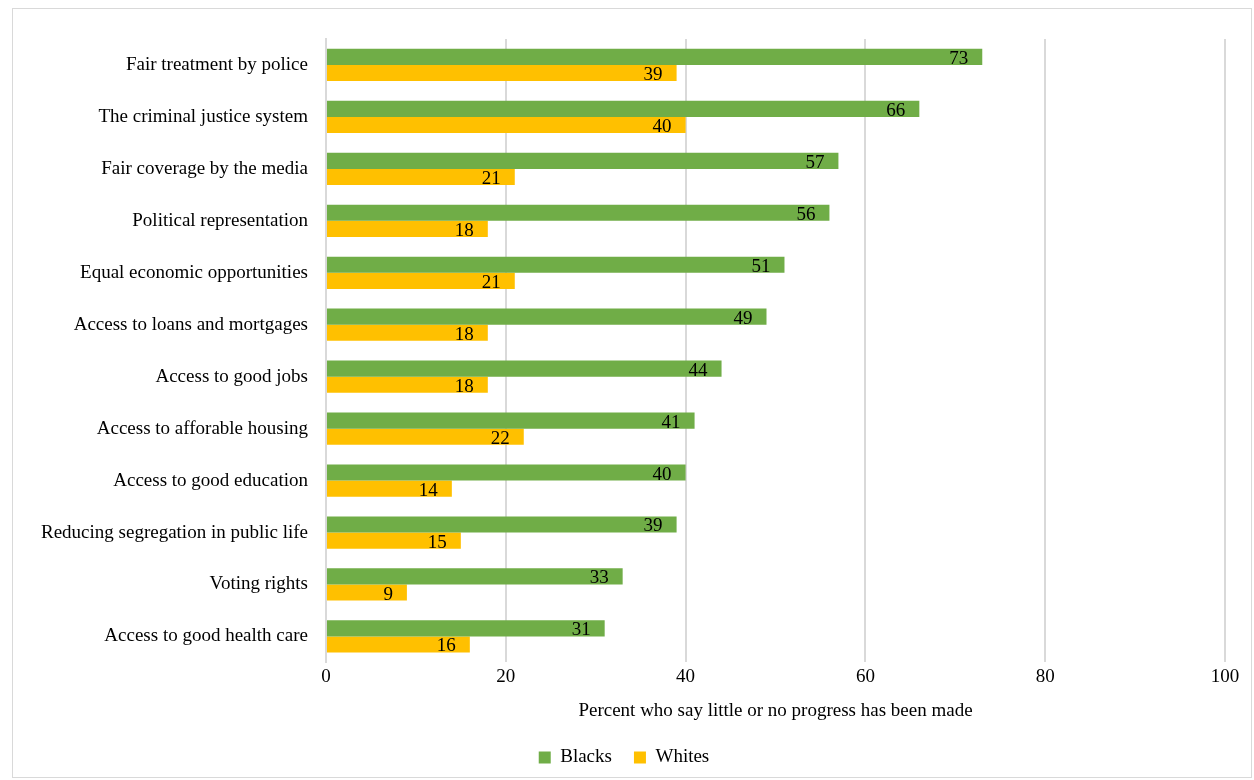  What do you see at coordinates (1045, 675) in the screenshot?
I see `x-tick-label: 80` at bounding box center [1045, 675].